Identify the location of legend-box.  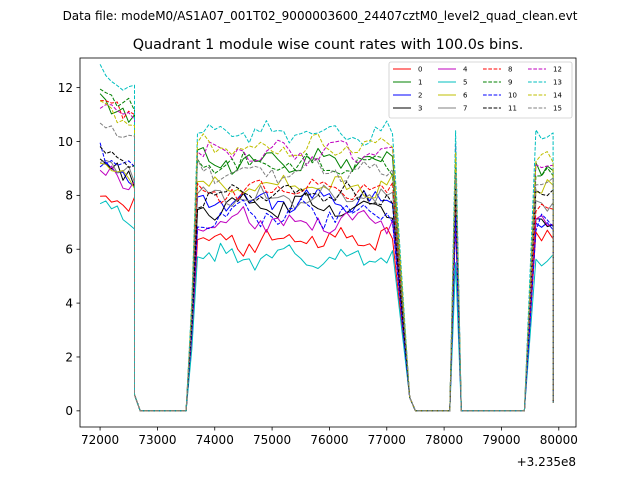
(480, 90).